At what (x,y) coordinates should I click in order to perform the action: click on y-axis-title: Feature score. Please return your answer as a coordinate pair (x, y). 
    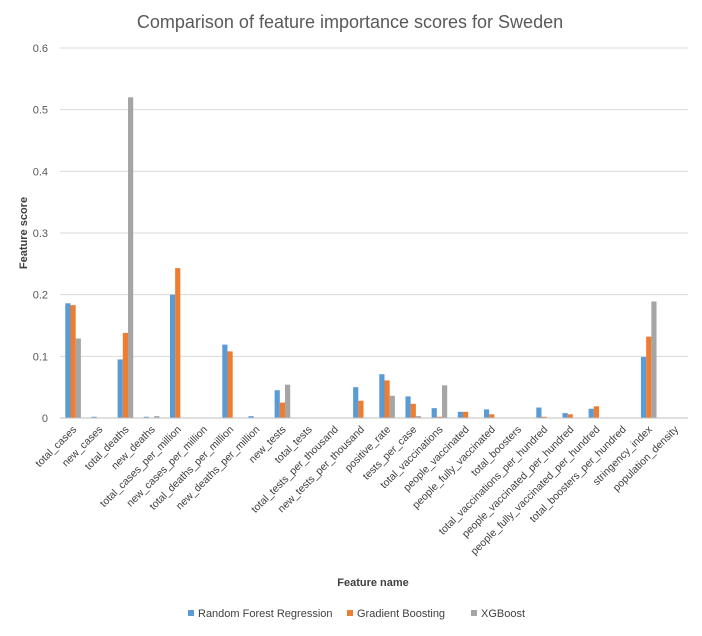
    Looking at the image, I should click on (24, 233).